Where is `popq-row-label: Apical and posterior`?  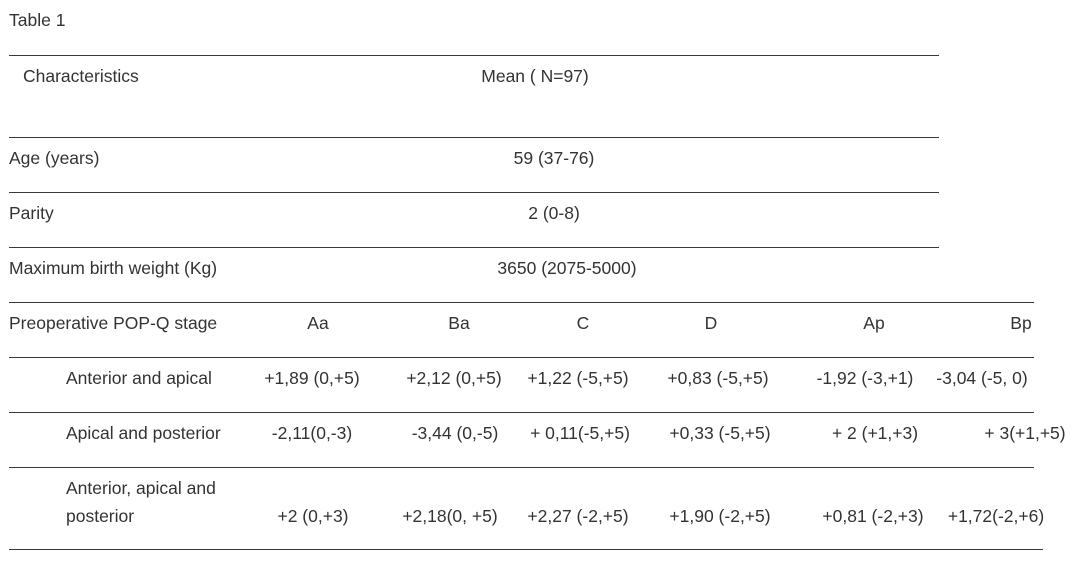 popq-row-label: Apical and posterior is located at coordinates (143, 433).